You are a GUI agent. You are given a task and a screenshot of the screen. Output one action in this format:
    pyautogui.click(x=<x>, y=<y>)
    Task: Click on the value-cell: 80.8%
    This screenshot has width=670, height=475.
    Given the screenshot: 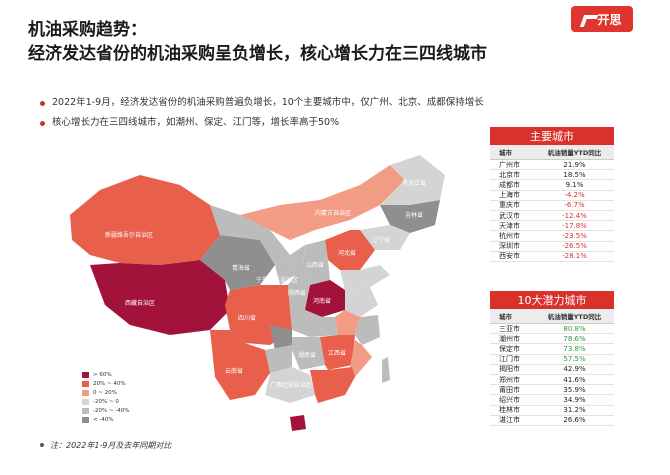 What is the action you would take?
    pyautogui.click(x=574, y=328)
    